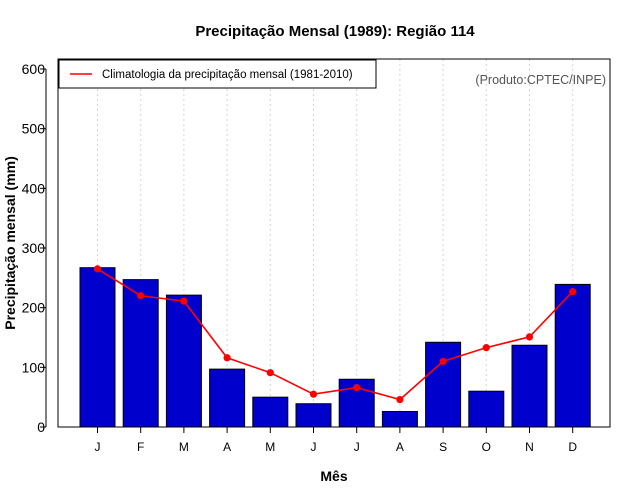 The image size is (640, 500). Describe the element at coordinates (34, 129) in the screenshot. I see `y-tick-label-500: 500` at that location.